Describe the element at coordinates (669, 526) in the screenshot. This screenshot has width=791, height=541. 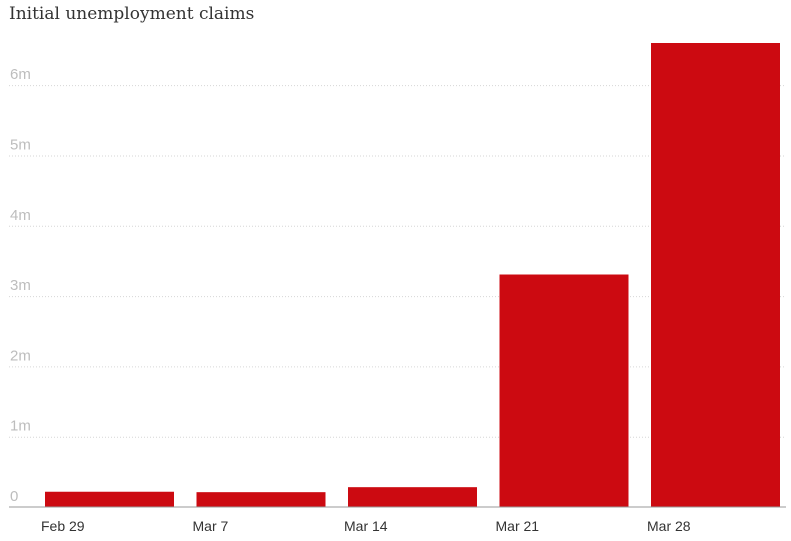
I see `x-tick-label: Mar 28` at that location.